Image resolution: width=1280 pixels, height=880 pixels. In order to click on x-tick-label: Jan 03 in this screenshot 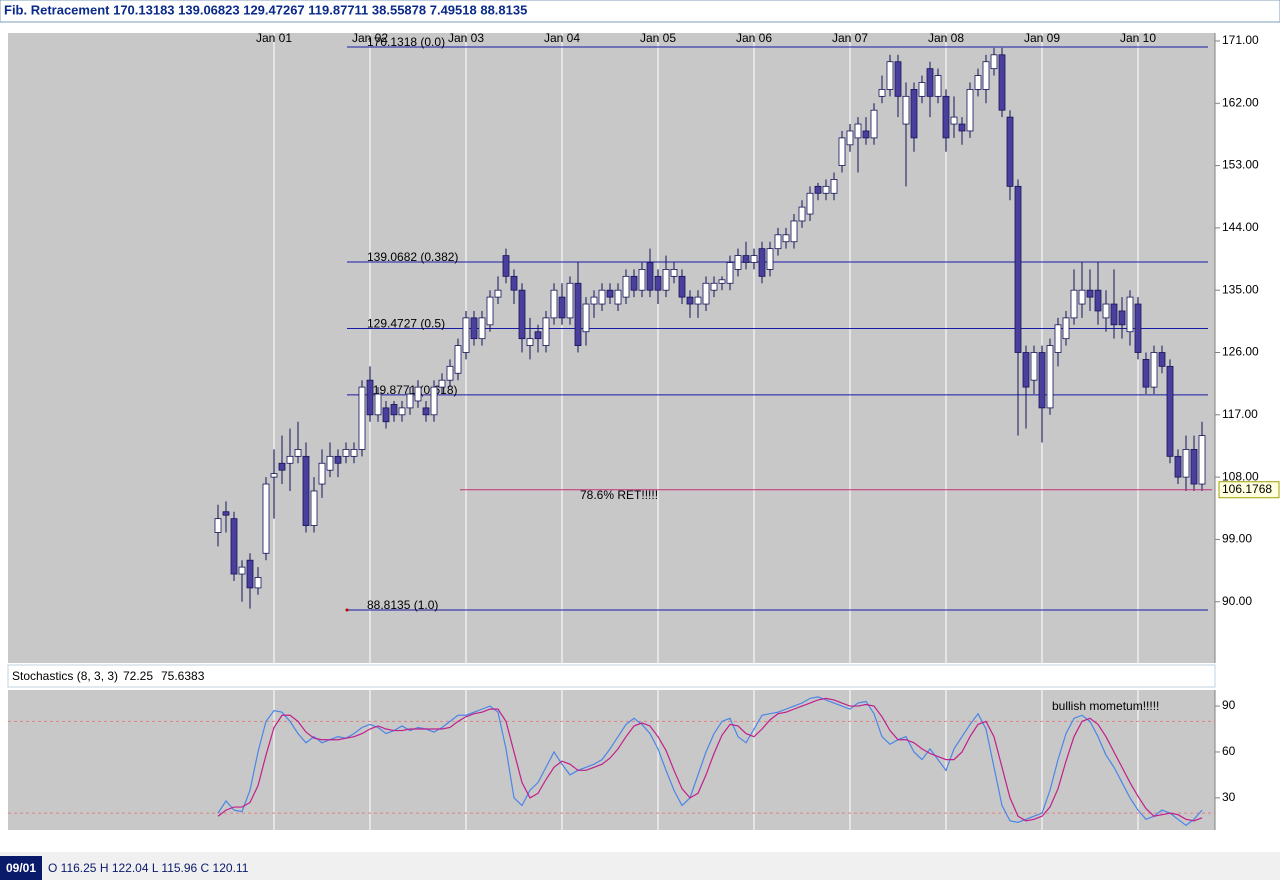, I will do `click(466, 38)`.